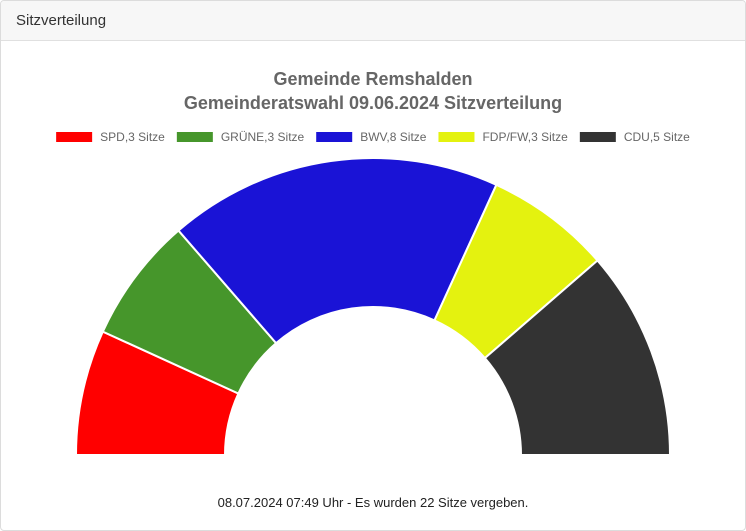  What do you see at coordinates (577, 357) in the screenshot?
I see `slice-cdu` at bounding box center [577, 357].